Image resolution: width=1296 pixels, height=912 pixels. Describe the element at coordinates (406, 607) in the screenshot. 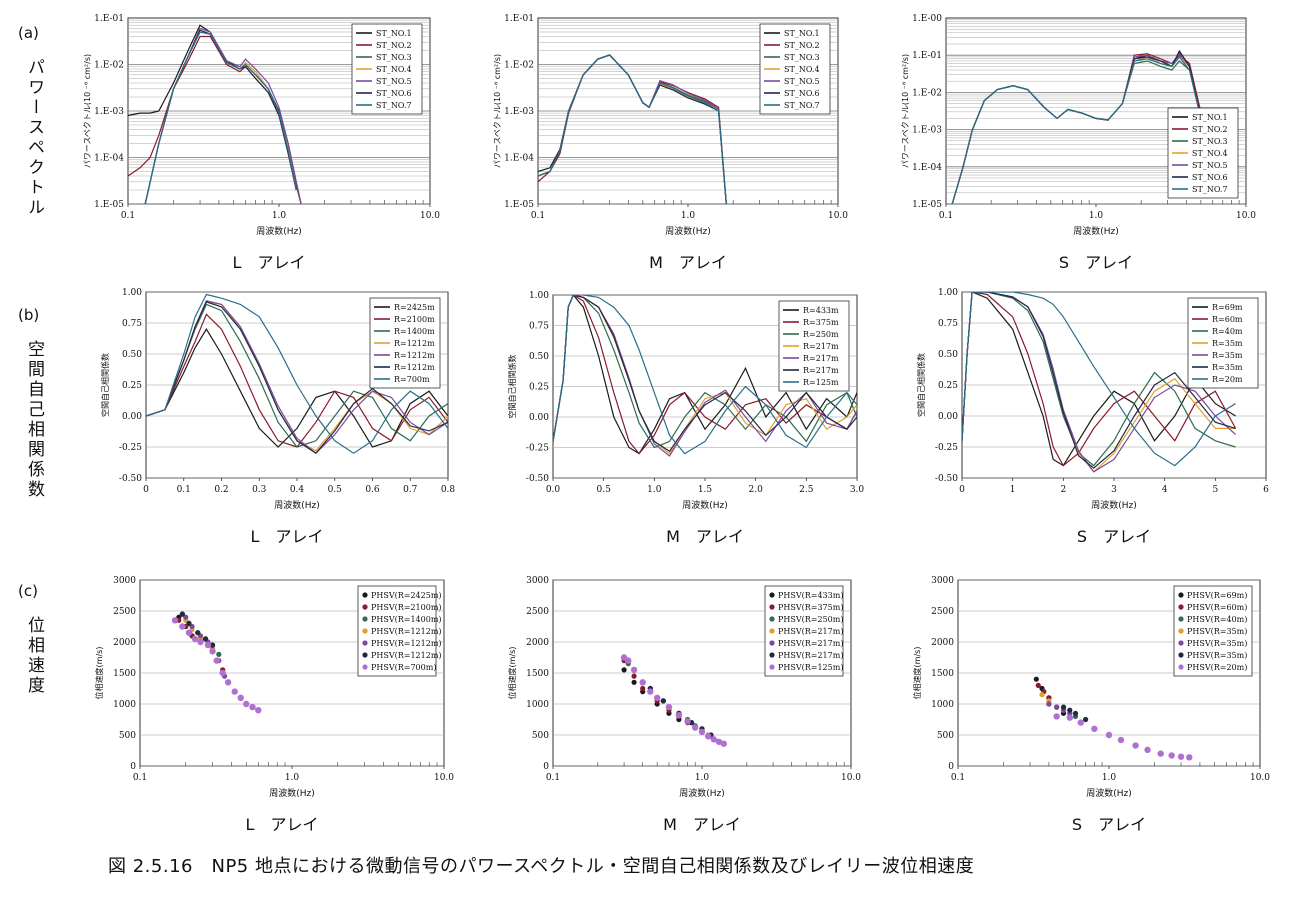

I see `legend-entry: PHSV(R=2100m)` at that location.